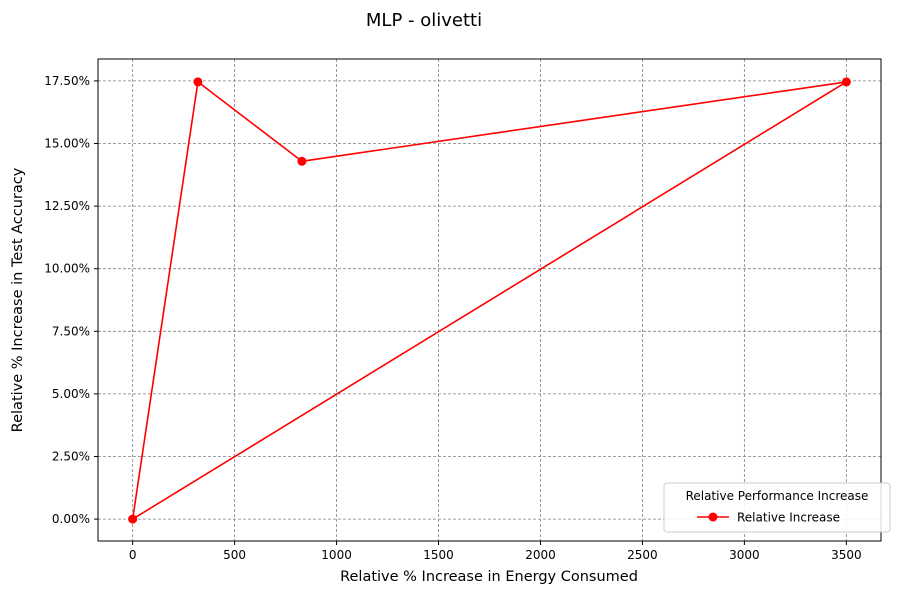  I want to click on x-axis-label: Relative % Increase in Energy Consumed, so click(489, 577).